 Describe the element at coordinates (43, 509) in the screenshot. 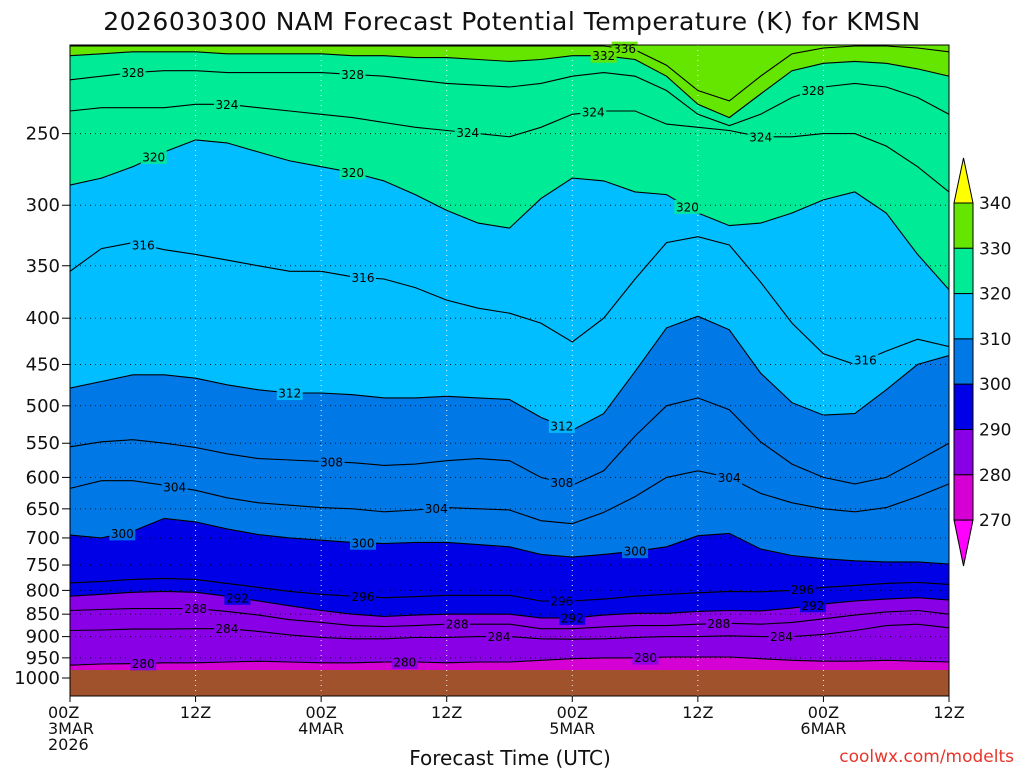

I see `y-tick-label: 650` at that location.